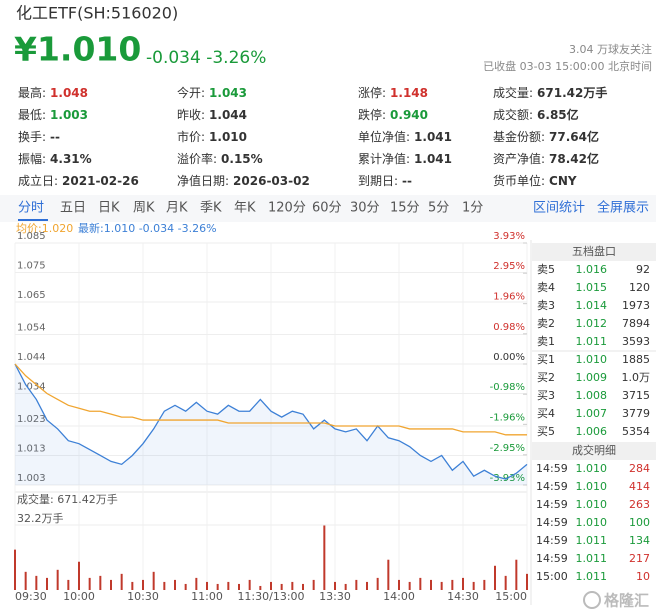 The height and width of the screenshot is (615, 656). I want to click on ob-label: 买1, so click(546, 359).